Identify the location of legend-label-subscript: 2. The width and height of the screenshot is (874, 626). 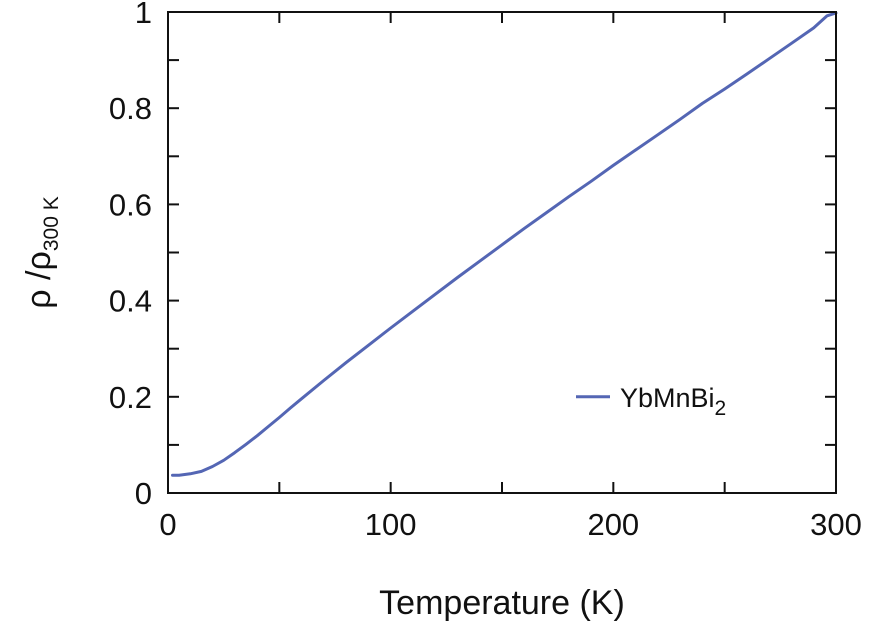
(721, 408).